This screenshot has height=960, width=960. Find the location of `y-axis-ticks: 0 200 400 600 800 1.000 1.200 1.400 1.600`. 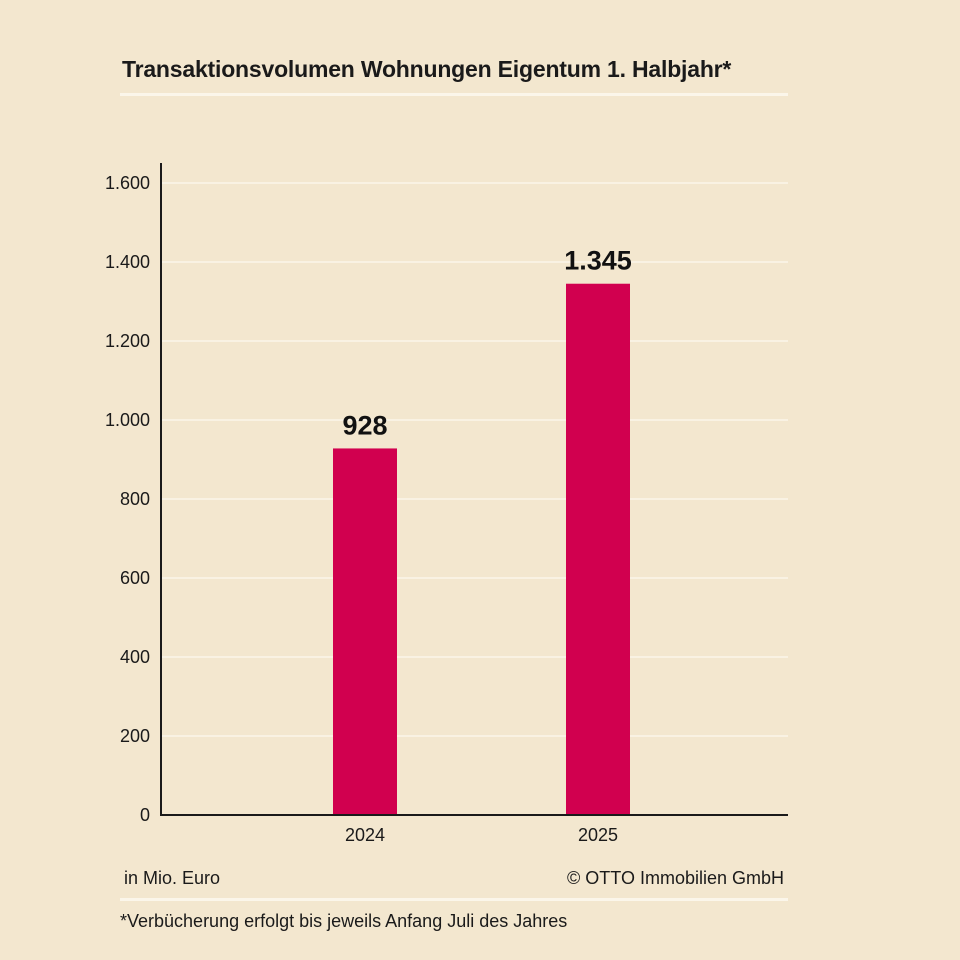

y-axis-ticks: 0 200 400 600 800 1.000 1.200 1.400 1.600 is located at coordinates (127, 499).